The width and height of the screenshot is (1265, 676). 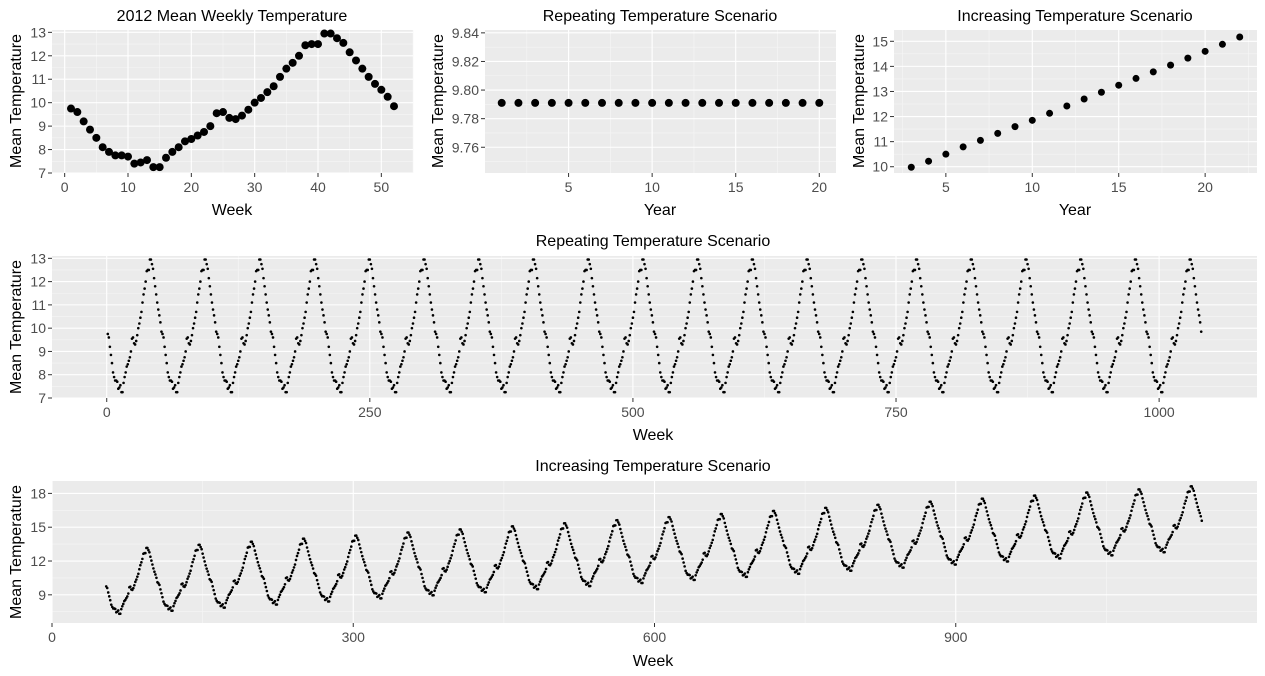 I want to click on chart-1-x-tick-label: 0, so click(x=65, y=187).